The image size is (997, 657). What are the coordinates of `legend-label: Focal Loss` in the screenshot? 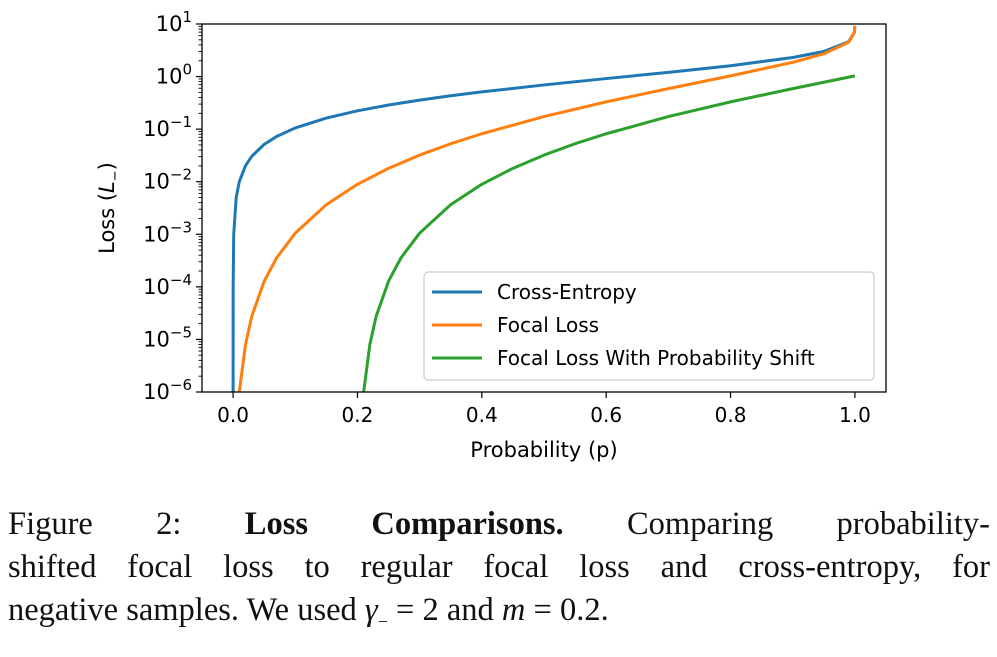 It's located at (548, 325).